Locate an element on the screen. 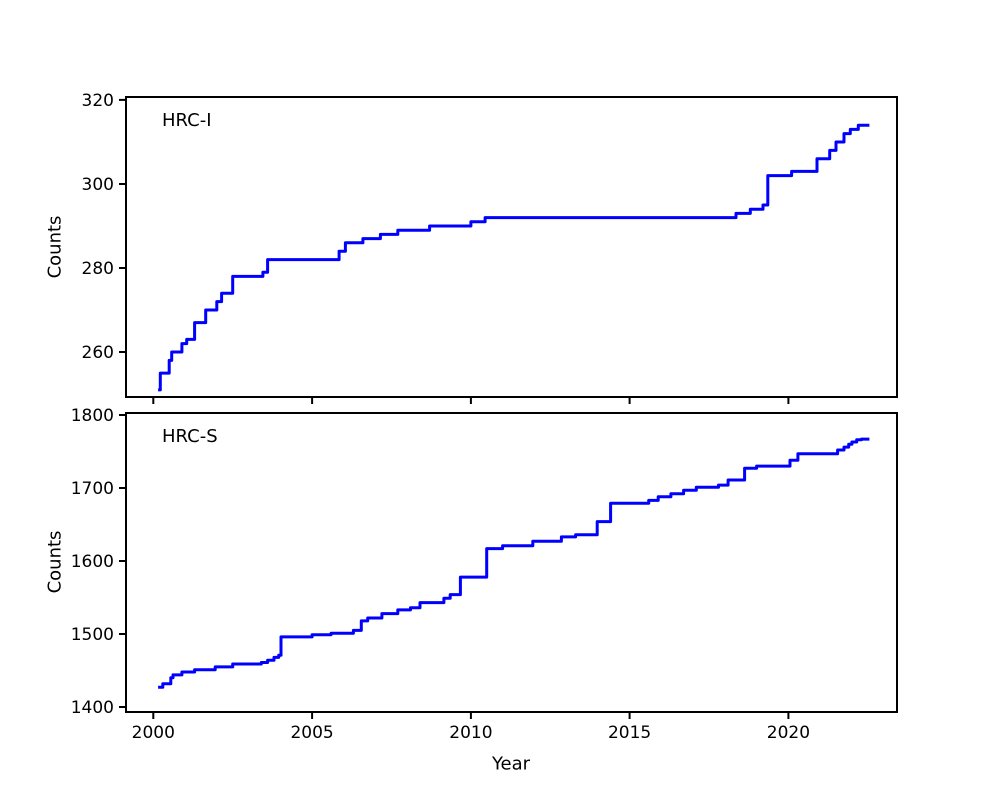 This screenshot has height=800, width=1000. y-tick-label: 300 is located at coordinates (98, 185).